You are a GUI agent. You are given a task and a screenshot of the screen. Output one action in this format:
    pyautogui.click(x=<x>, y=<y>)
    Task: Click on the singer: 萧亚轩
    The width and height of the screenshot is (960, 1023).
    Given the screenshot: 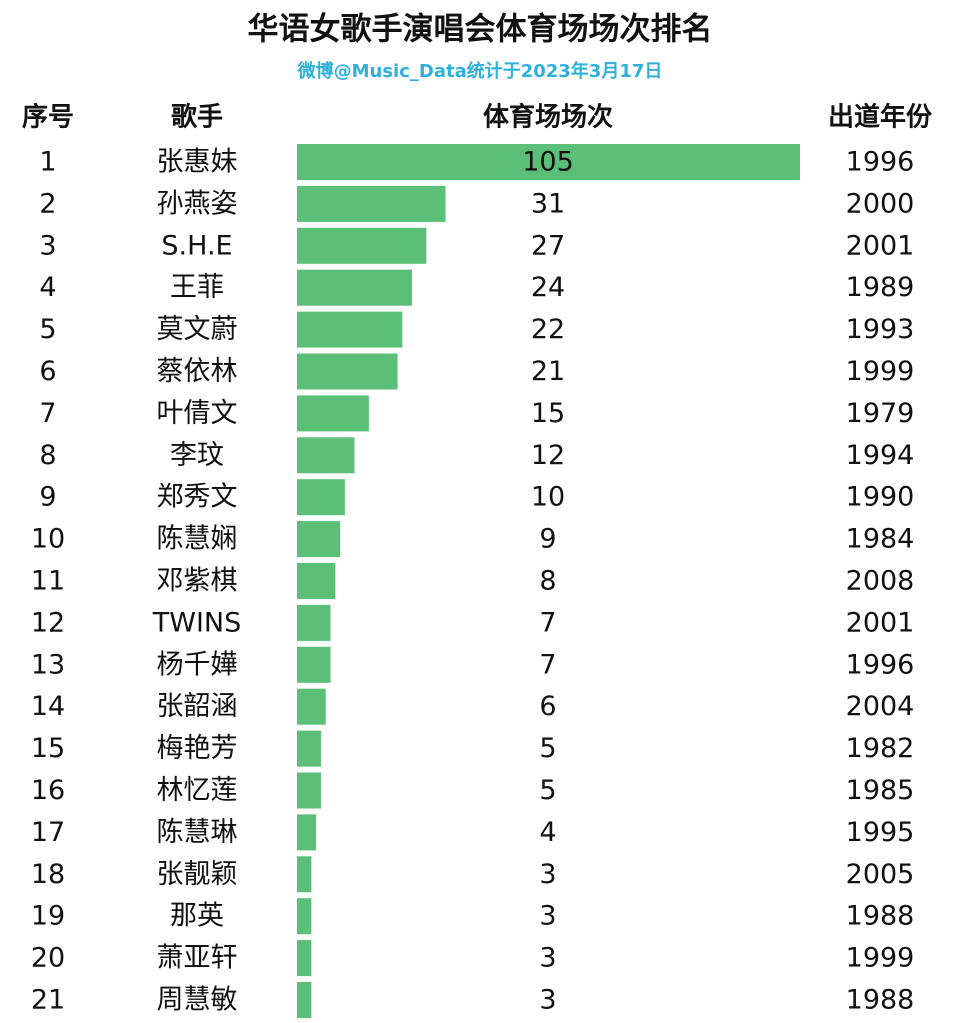 What is the action you would take?
    pyautogui.click(x=197, y=958)
    